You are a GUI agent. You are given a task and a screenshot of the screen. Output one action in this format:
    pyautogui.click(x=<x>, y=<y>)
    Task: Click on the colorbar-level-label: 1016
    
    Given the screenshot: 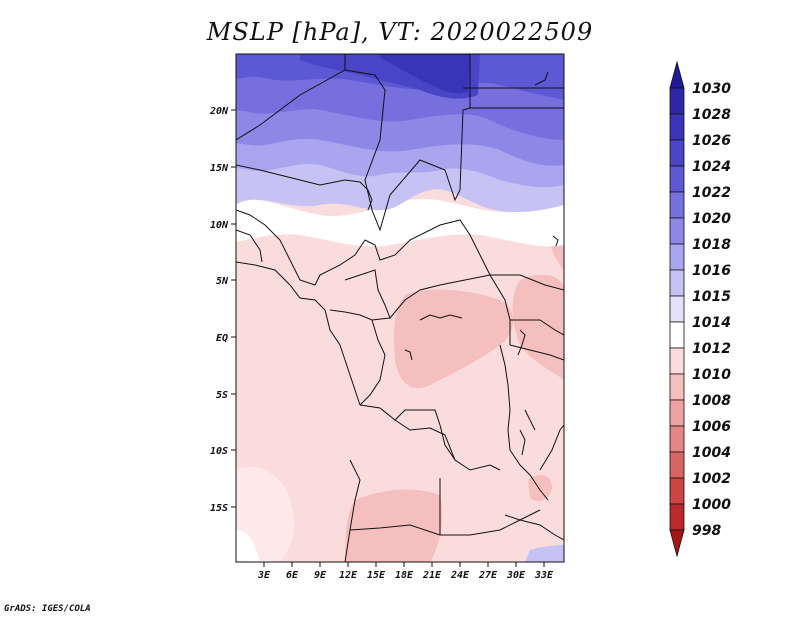 What is the action you would take?
    pyautogui.click(x=711, y=271)
    